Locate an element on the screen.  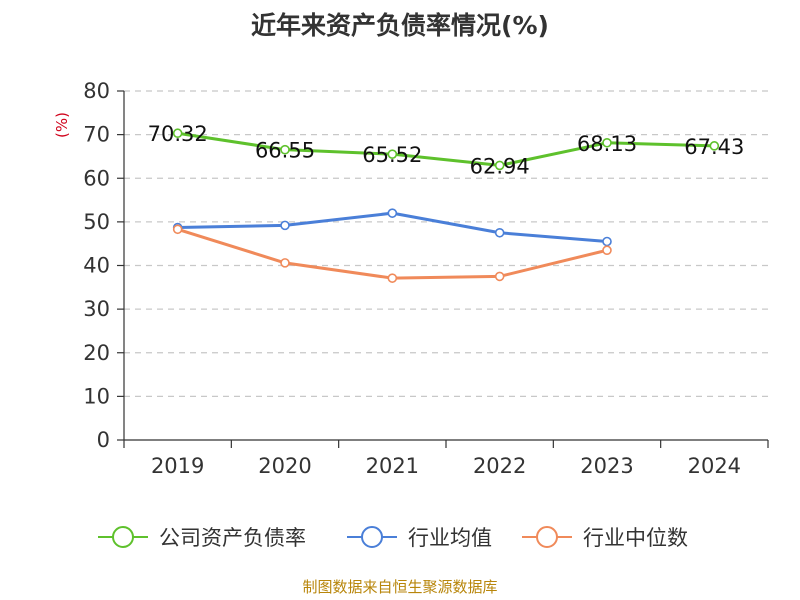
y-tick-label: 40 is located at coordinates (96, 266).